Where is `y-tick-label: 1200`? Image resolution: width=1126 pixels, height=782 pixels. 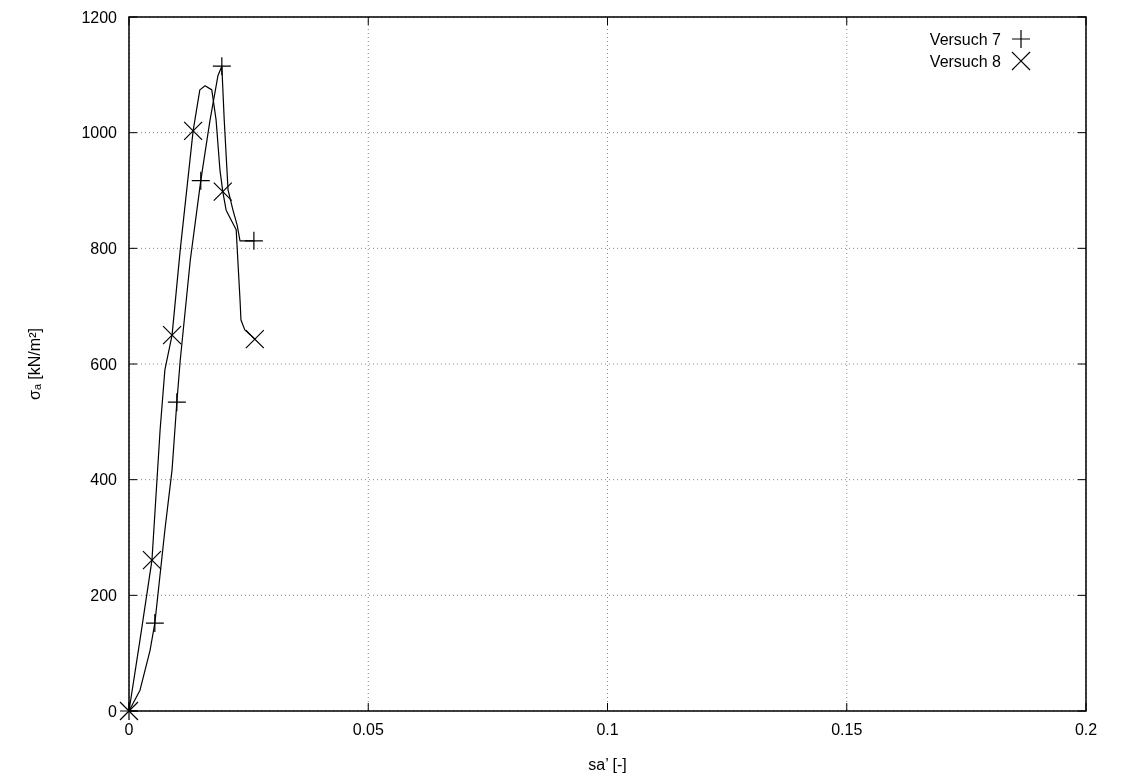
y-tick-label: 1200 is located at coordinates (99, 17).